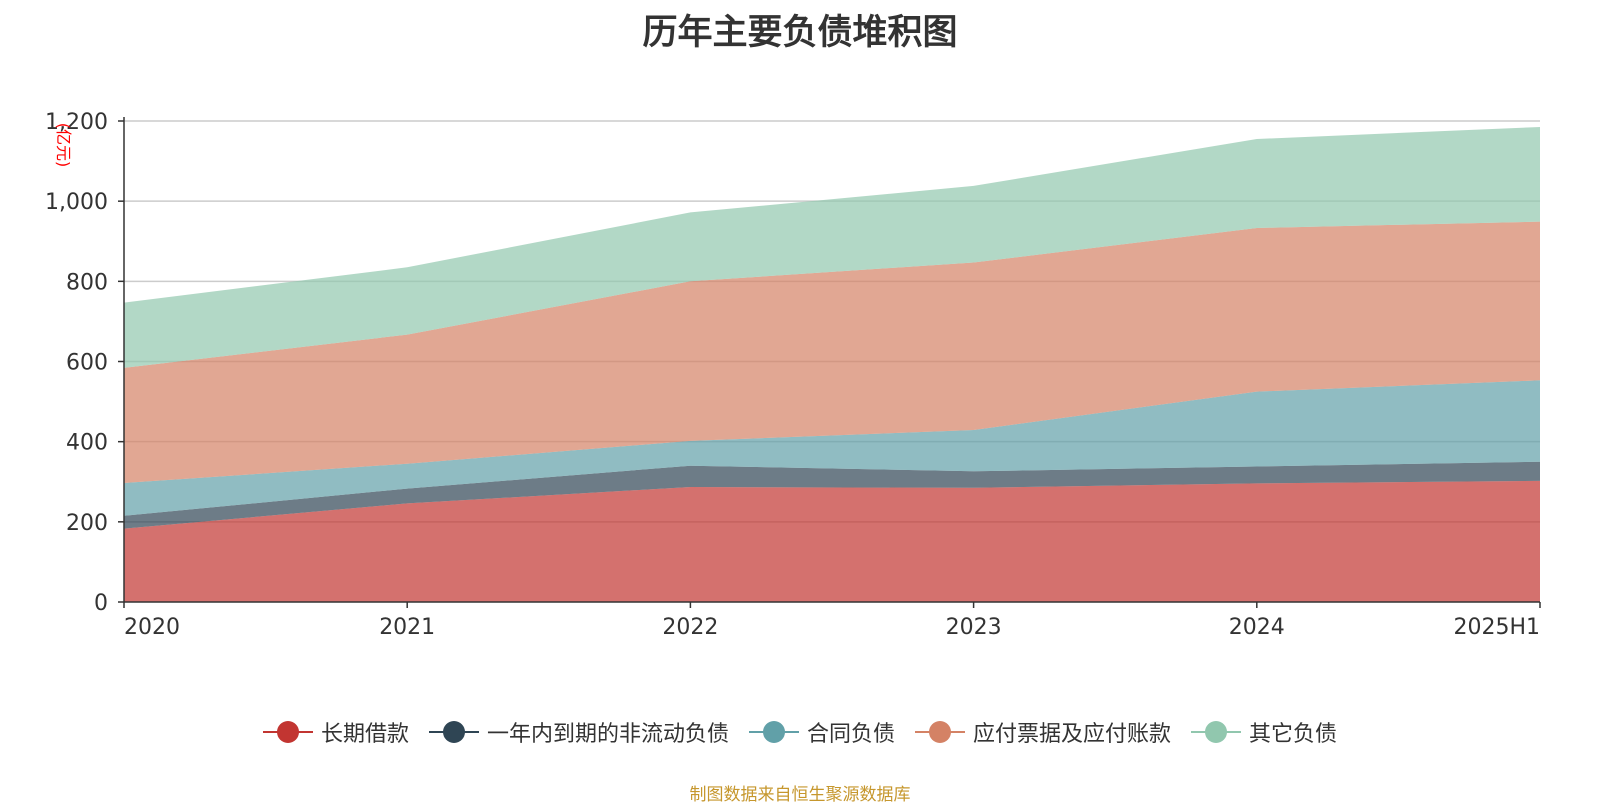 The image size is (1600, 805). Describe the element at coordinates (607, 734) in the screenshot. I see `legend-label: 一年内到期的非流动负债` at that location.